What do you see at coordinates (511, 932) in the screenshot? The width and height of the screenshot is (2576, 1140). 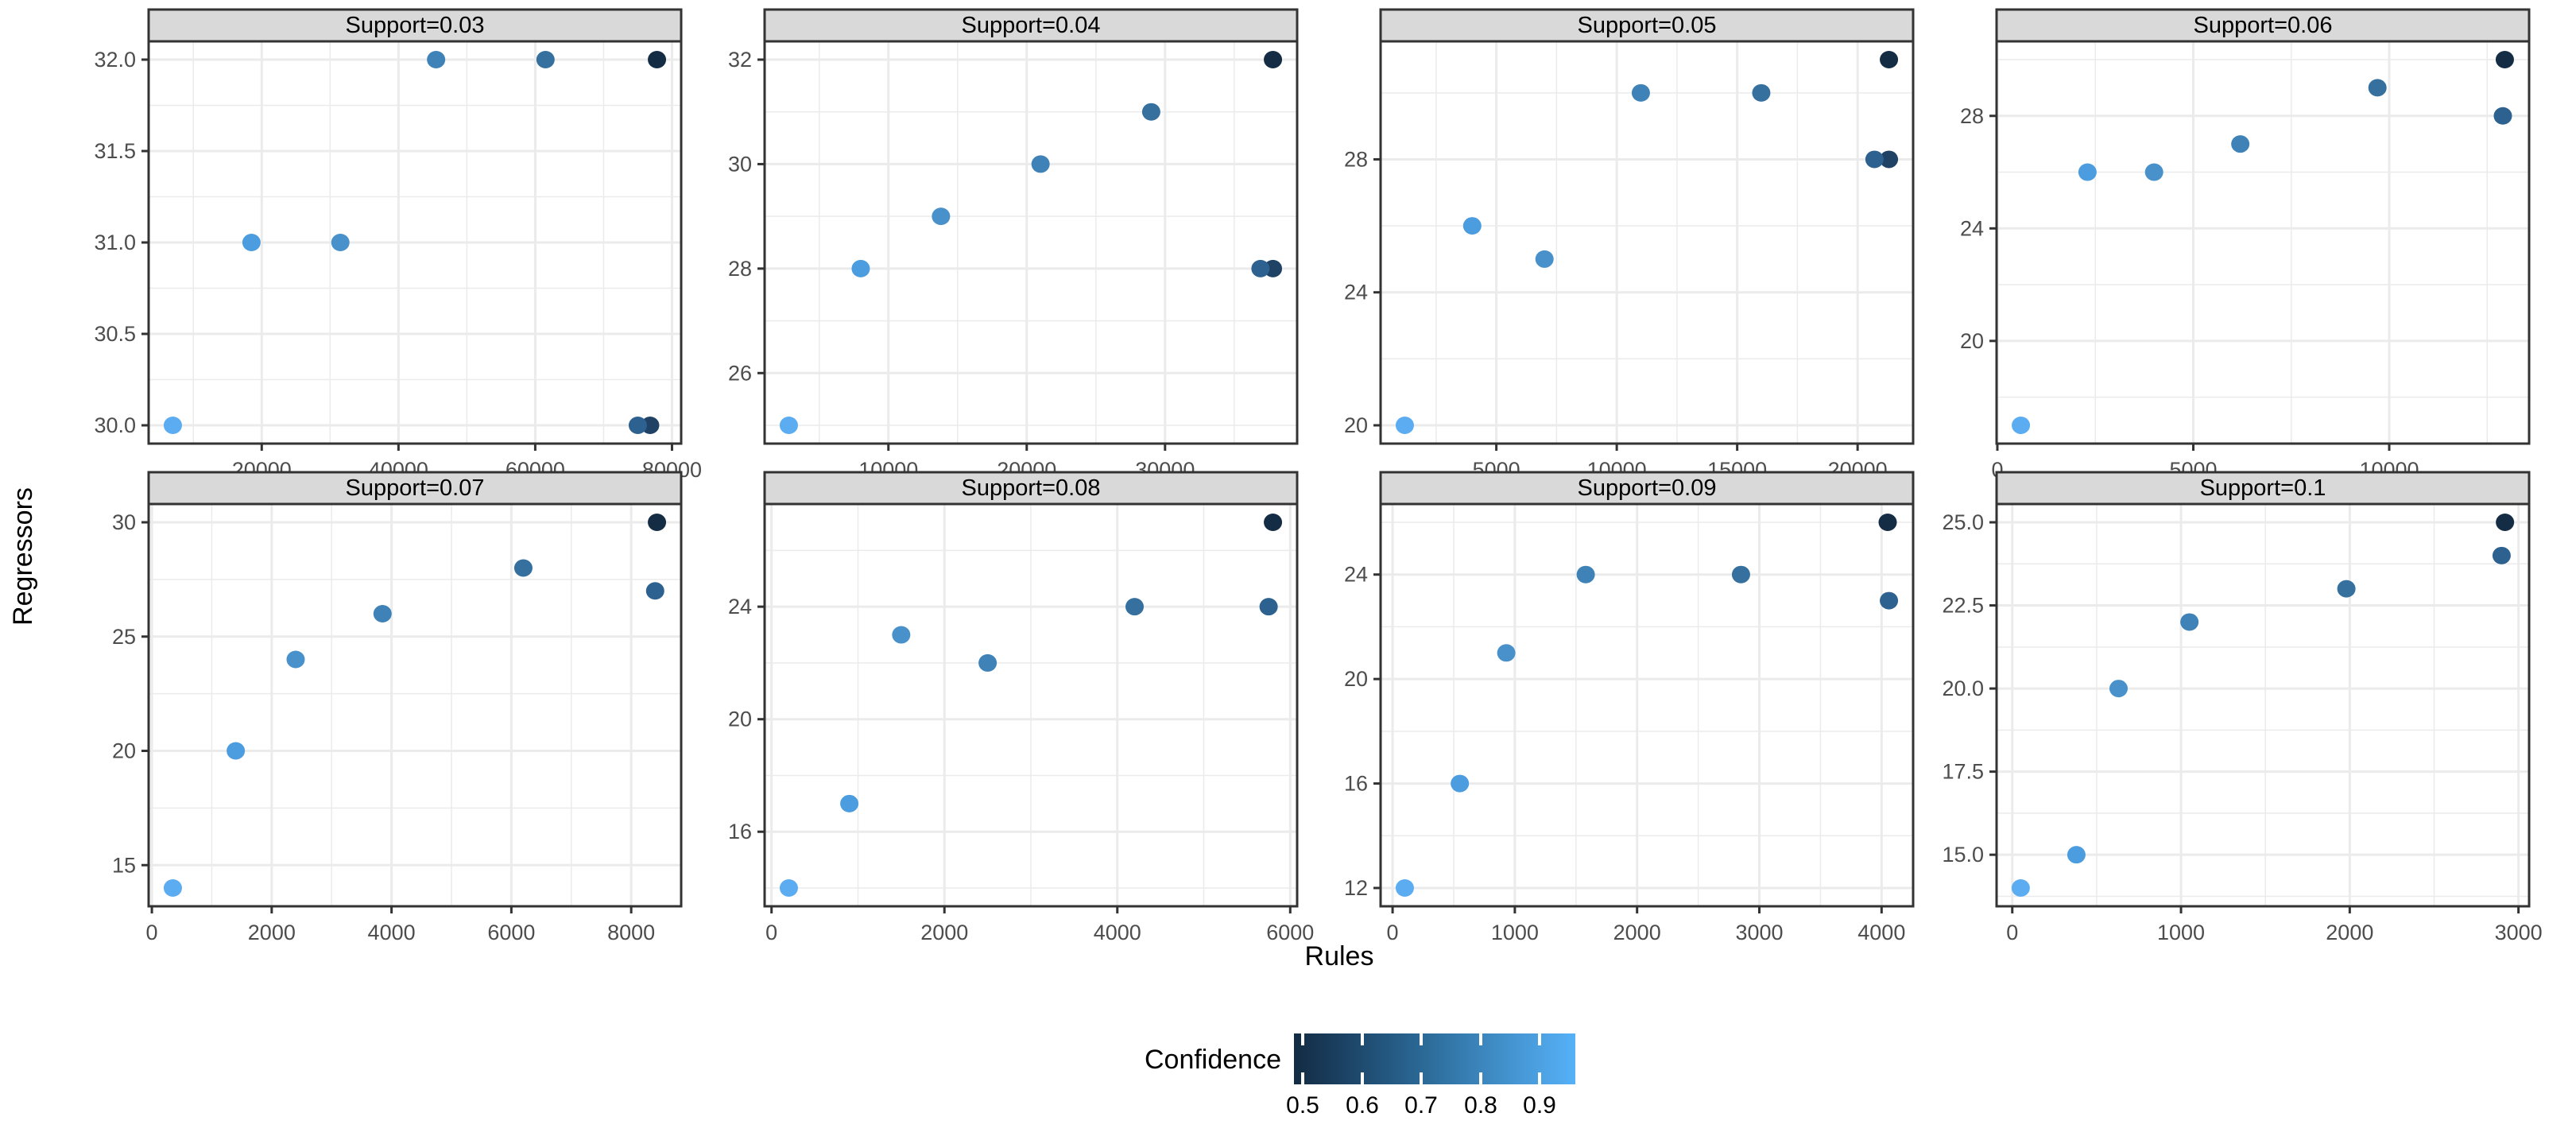 I see `x-tick-label: 6000` at bounding box center [511, 932].